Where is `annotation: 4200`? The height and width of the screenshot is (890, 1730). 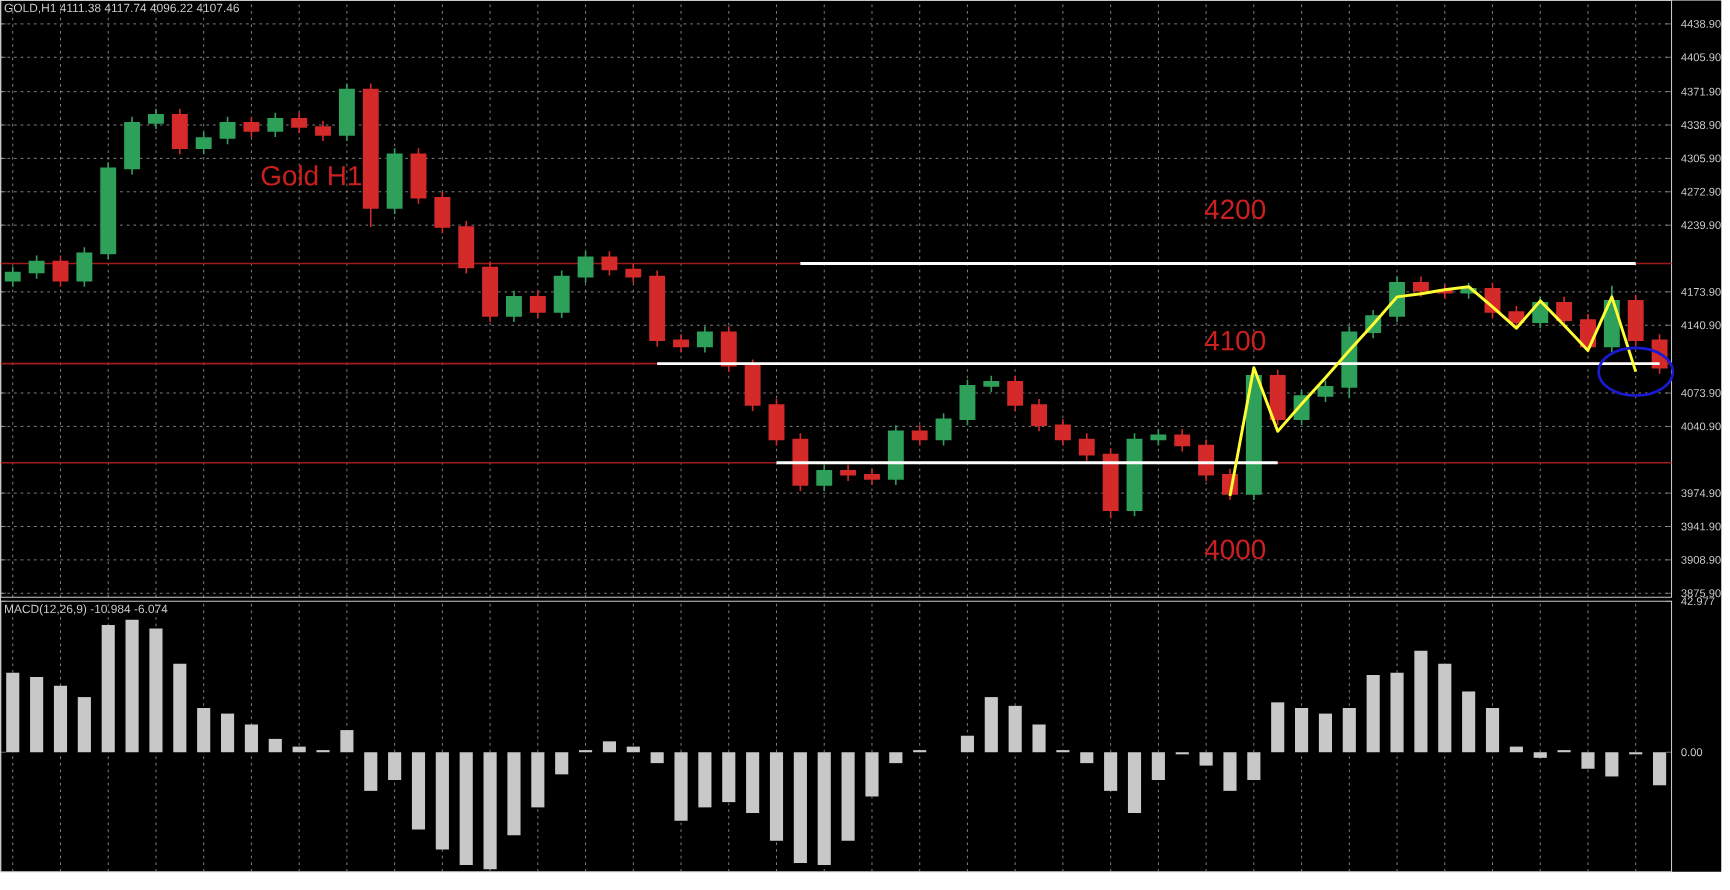
annotation: 4200 is located at coordinates (1235, 209).